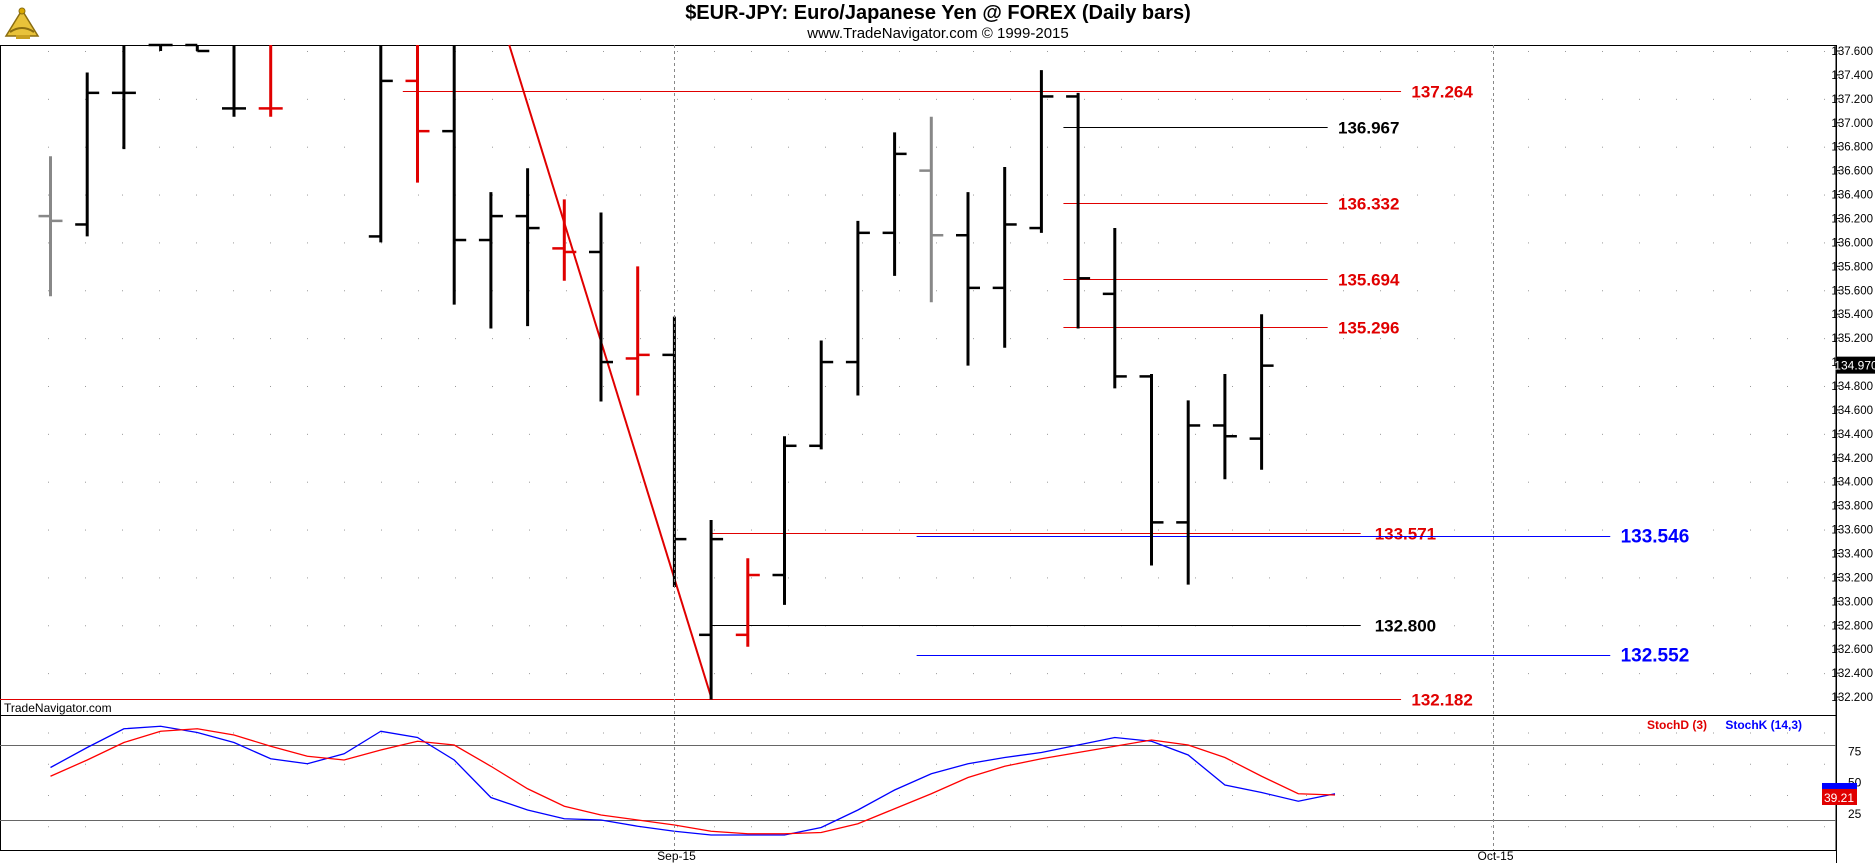  What do you see at coordinates (1852, 219) in the screenshot?
I see `price-tick-label: 136.200` at bounding box center [1852, 219].